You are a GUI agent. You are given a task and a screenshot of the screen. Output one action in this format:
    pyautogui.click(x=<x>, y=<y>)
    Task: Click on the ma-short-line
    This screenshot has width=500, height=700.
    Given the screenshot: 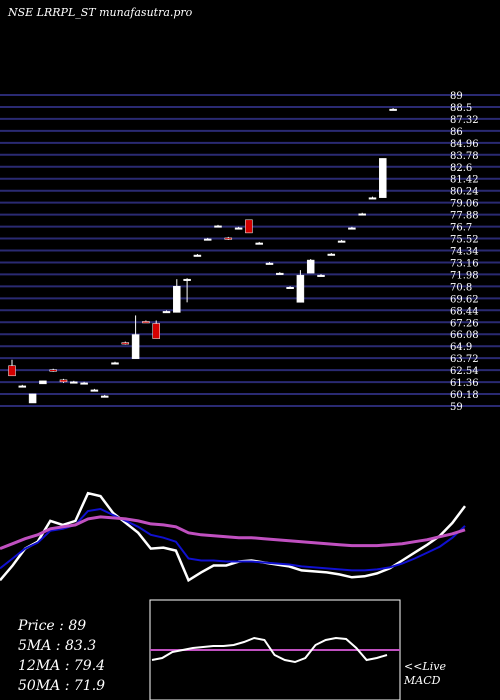 What is the action you would take?
    pyautogui.click(x=233, y=537)
    